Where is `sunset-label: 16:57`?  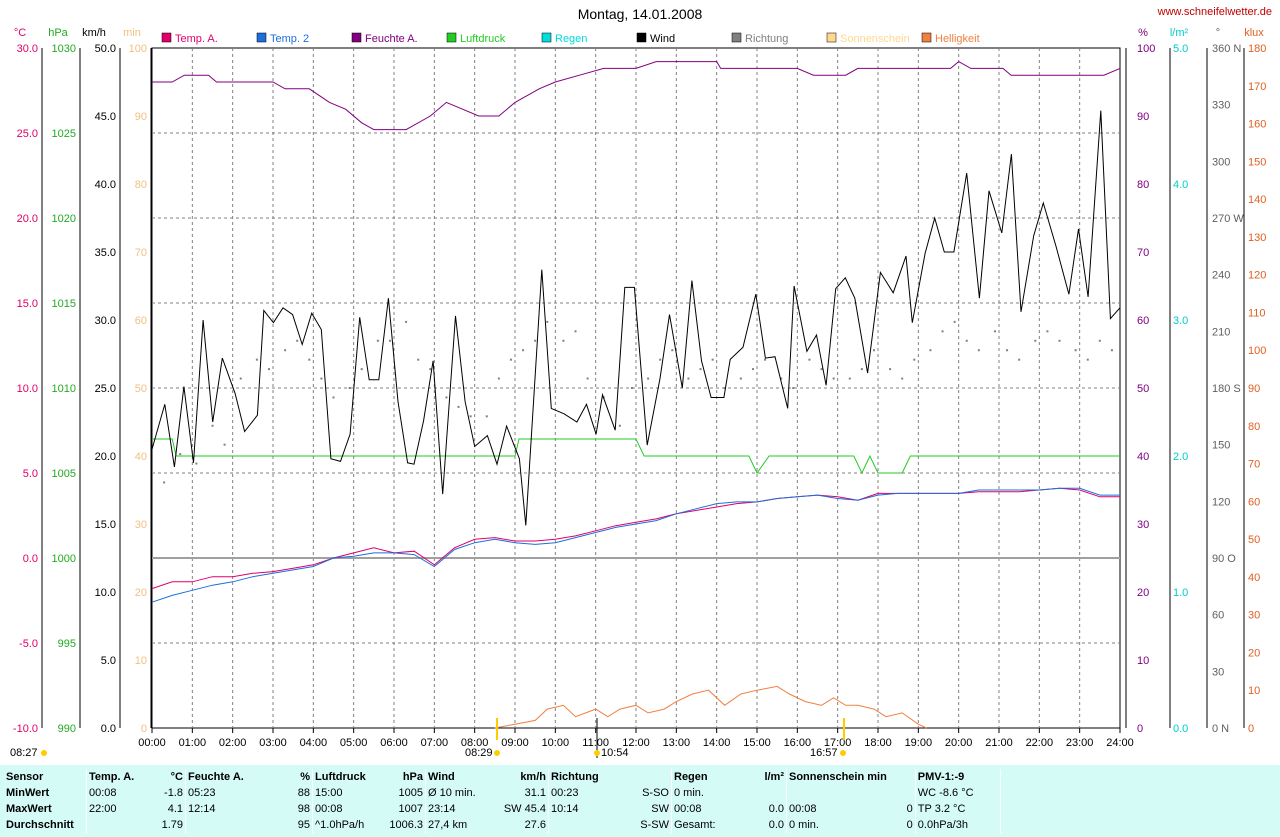
sunset-label: 16:57 is located at coordinates (824, 753).